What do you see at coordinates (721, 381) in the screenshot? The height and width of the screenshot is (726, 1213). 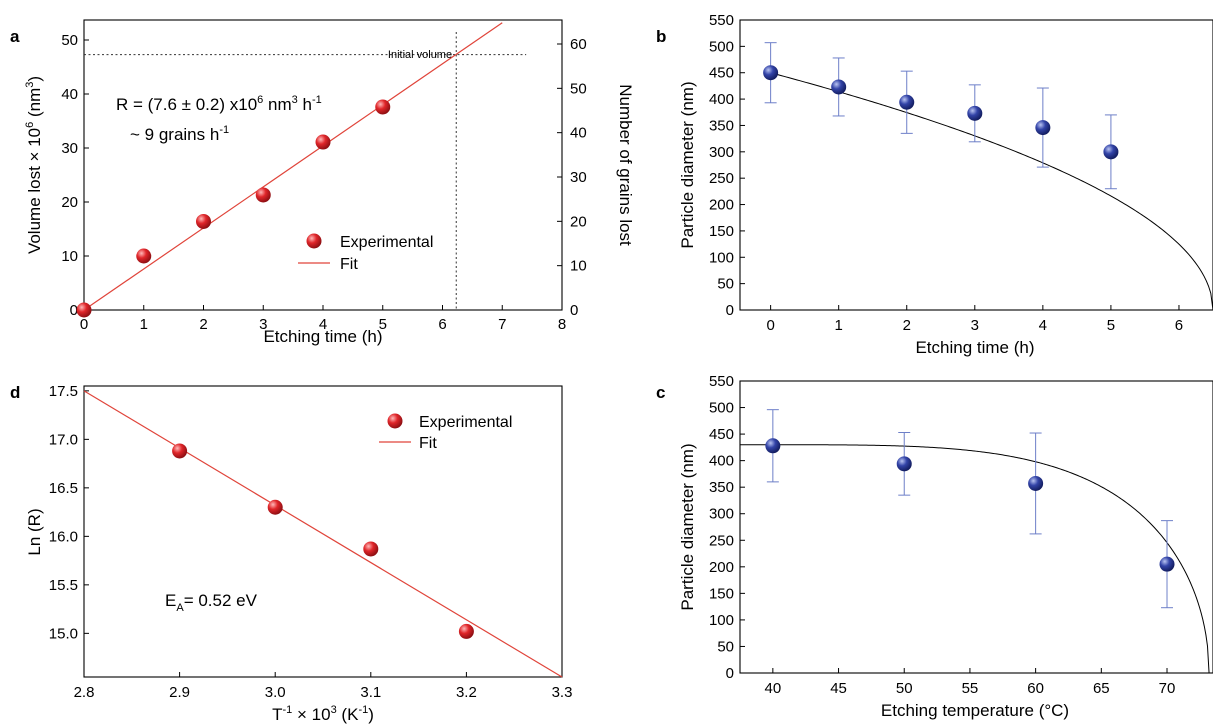 I see `panel-c-y-tick-label: 550` at bounding box center [721, 381].